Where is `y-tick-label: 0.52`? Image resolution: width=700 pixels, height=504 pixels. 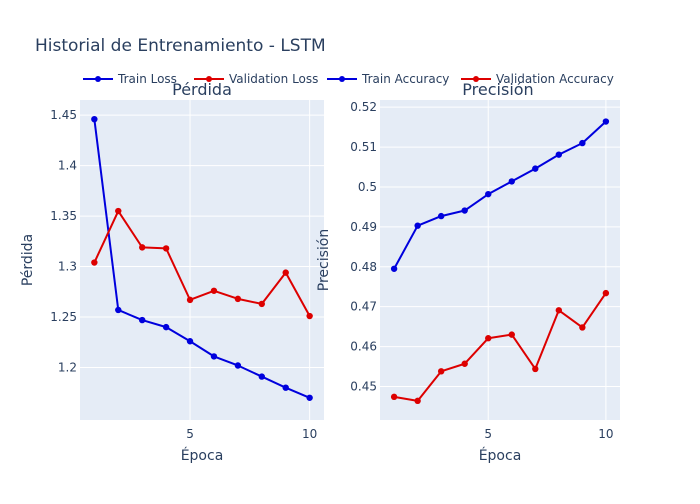
y-tick-label: 0.52 is located at coordinates (363, 107).